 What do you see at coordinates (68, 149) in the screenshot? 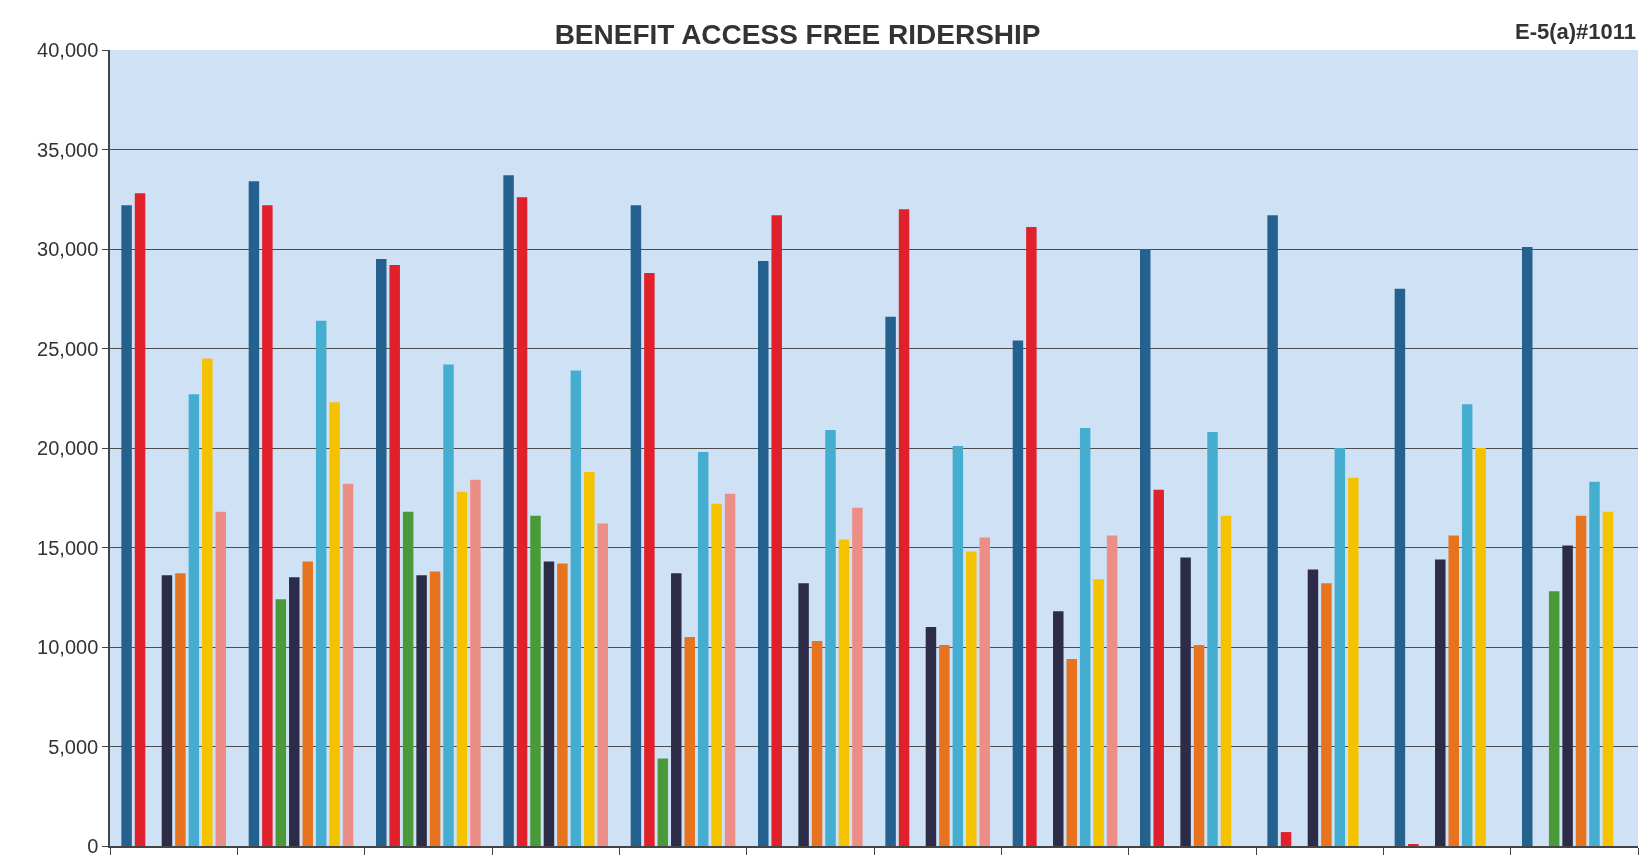
I see `y-tick-label: 35,000` at bounding box center [68, 149].